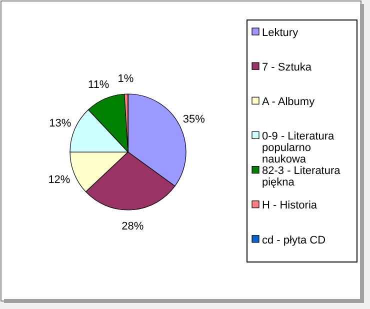 The height and width of the screenshot is (309, 370). Describe the element at coordinates (60, 123) in the screenshot. I see `data-label: 13%` at that location.